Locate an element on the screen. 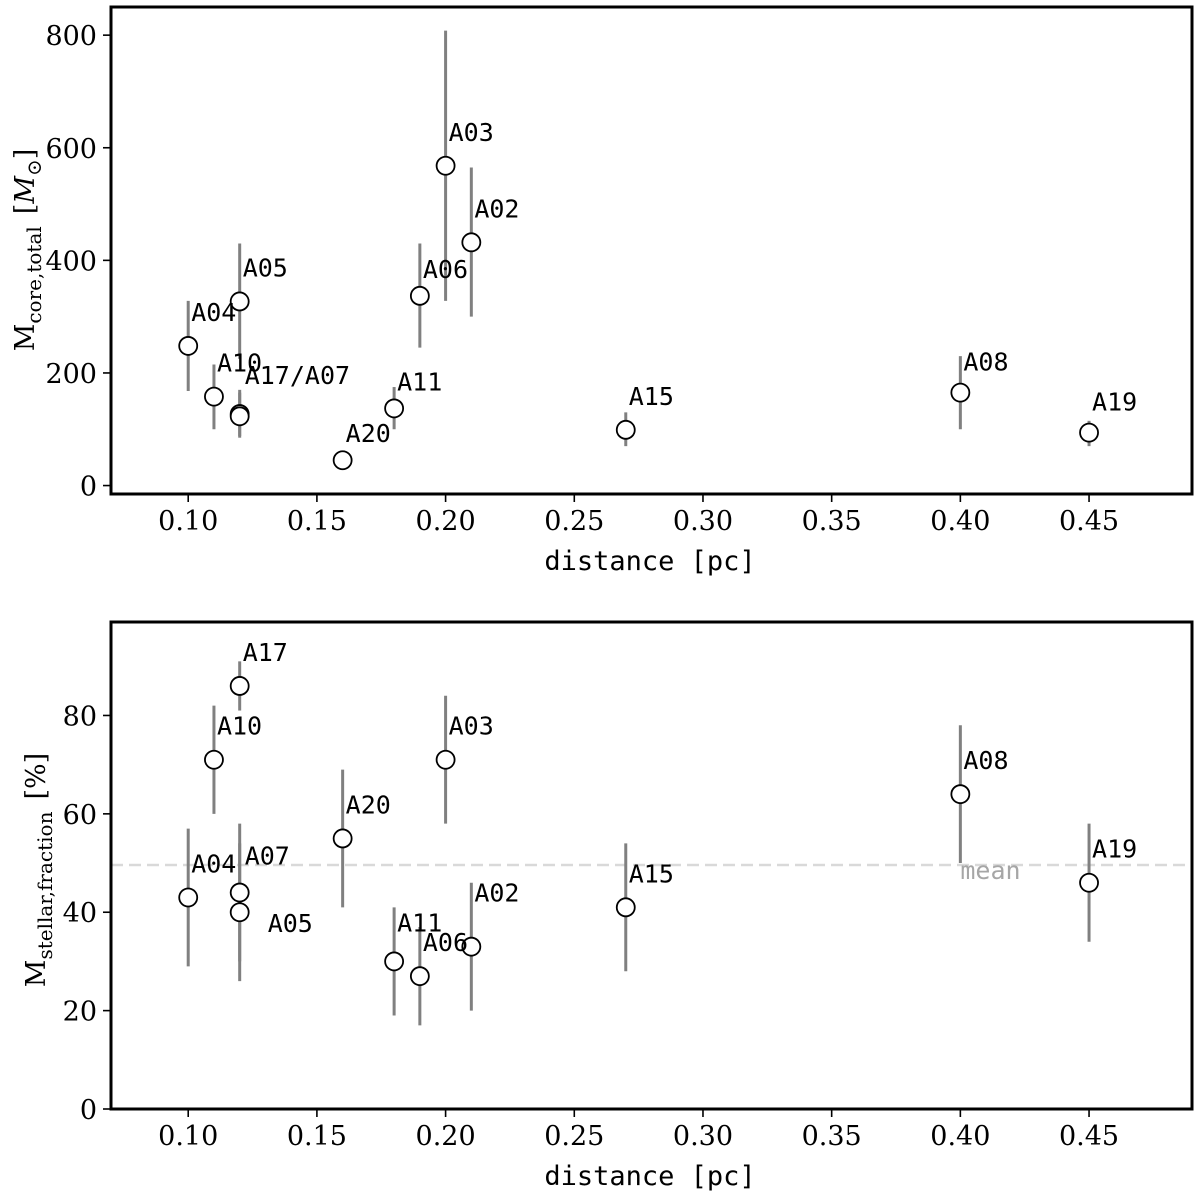  x-axis-label-core-mass: distance [pc] is located at coordinates (649, 561).